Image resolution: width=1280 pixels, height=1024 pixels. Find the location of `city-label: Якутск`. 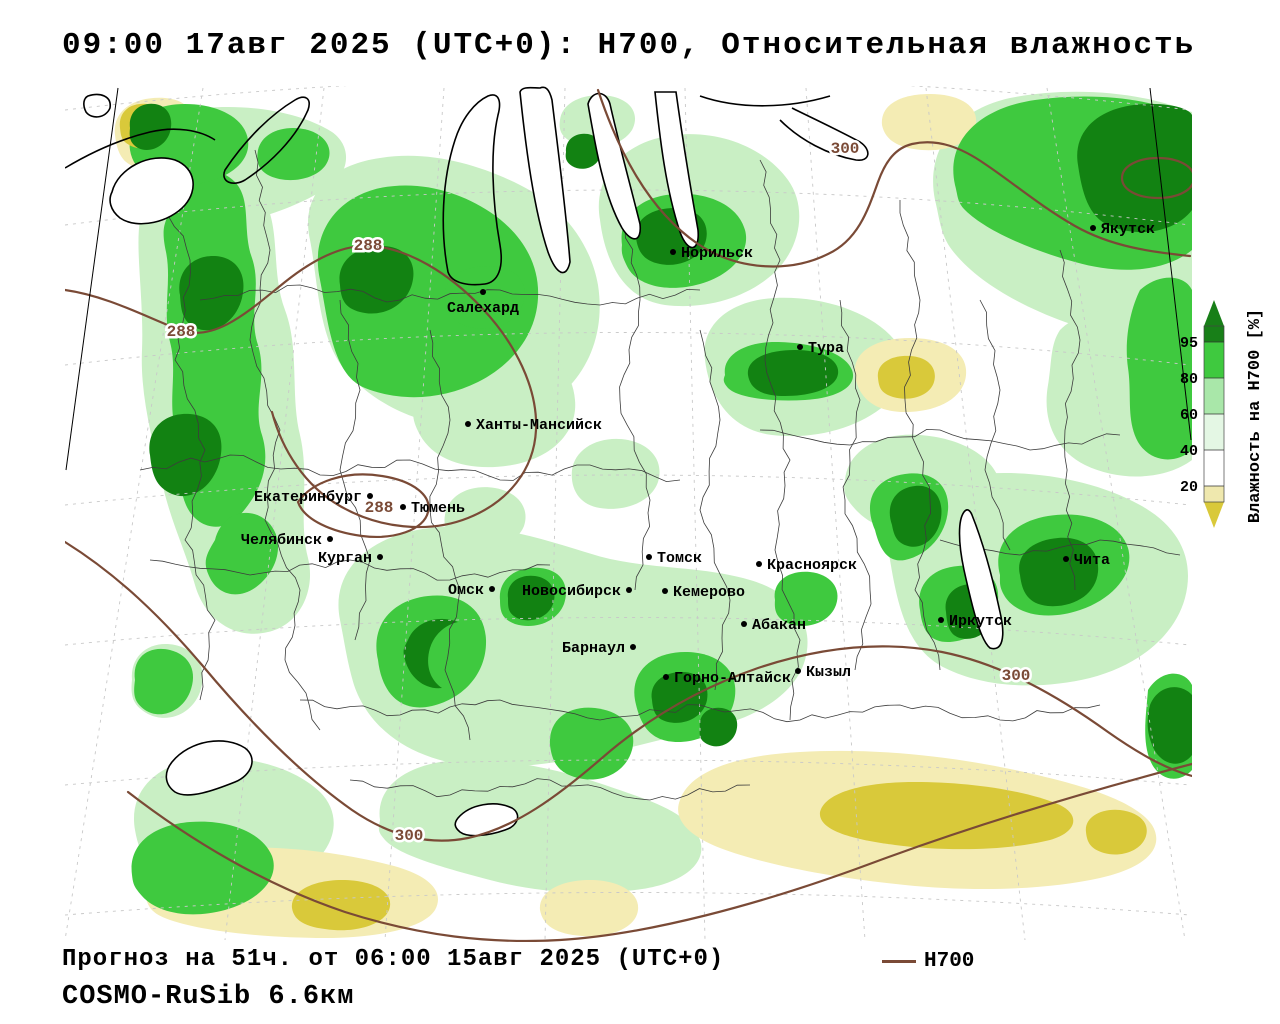

city-label: Якутск is located at coordinates (1128, 229).